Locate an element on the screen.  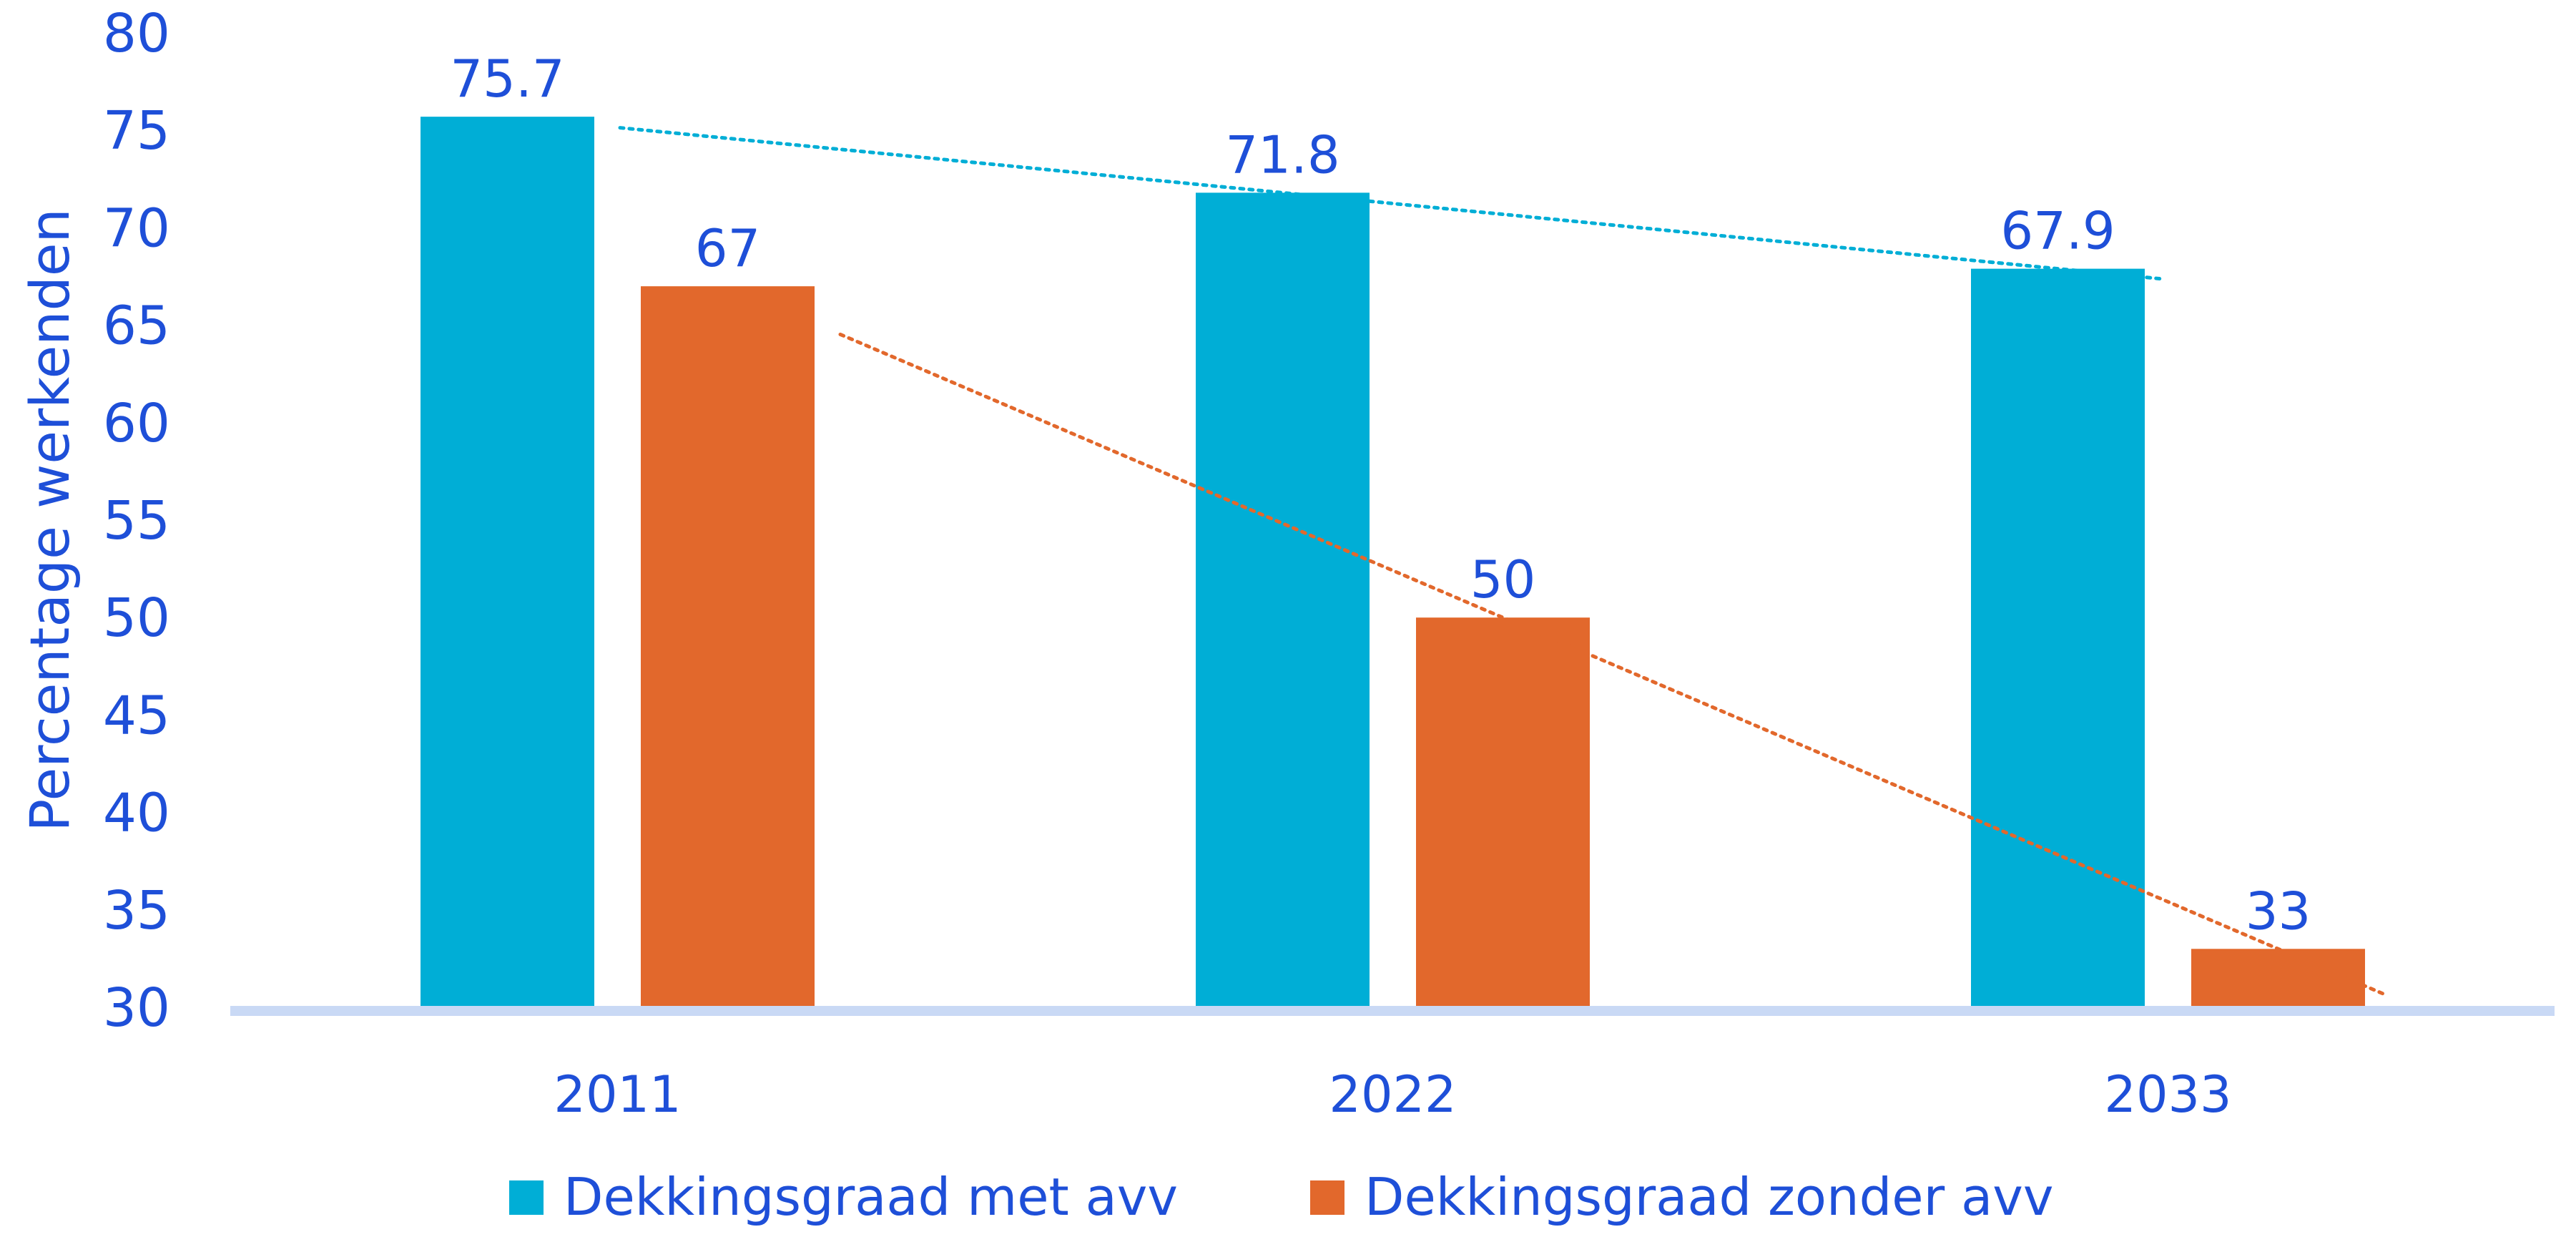
y-axis-title: Percentage werkenden is located at coordinates (50, 519).